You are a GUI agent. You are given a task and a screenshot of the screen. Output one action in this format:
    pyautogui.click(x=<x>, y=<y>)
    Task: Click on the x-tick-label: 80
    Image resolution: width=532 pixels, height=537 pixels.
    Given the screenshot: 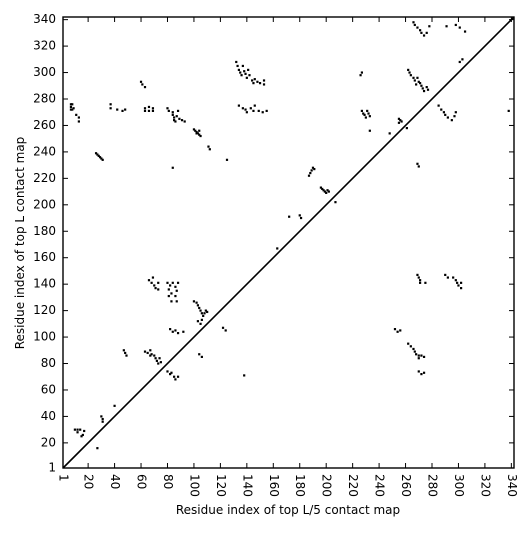 What is the action you would take?
    pyautogui.click(x=168, y=481)
    